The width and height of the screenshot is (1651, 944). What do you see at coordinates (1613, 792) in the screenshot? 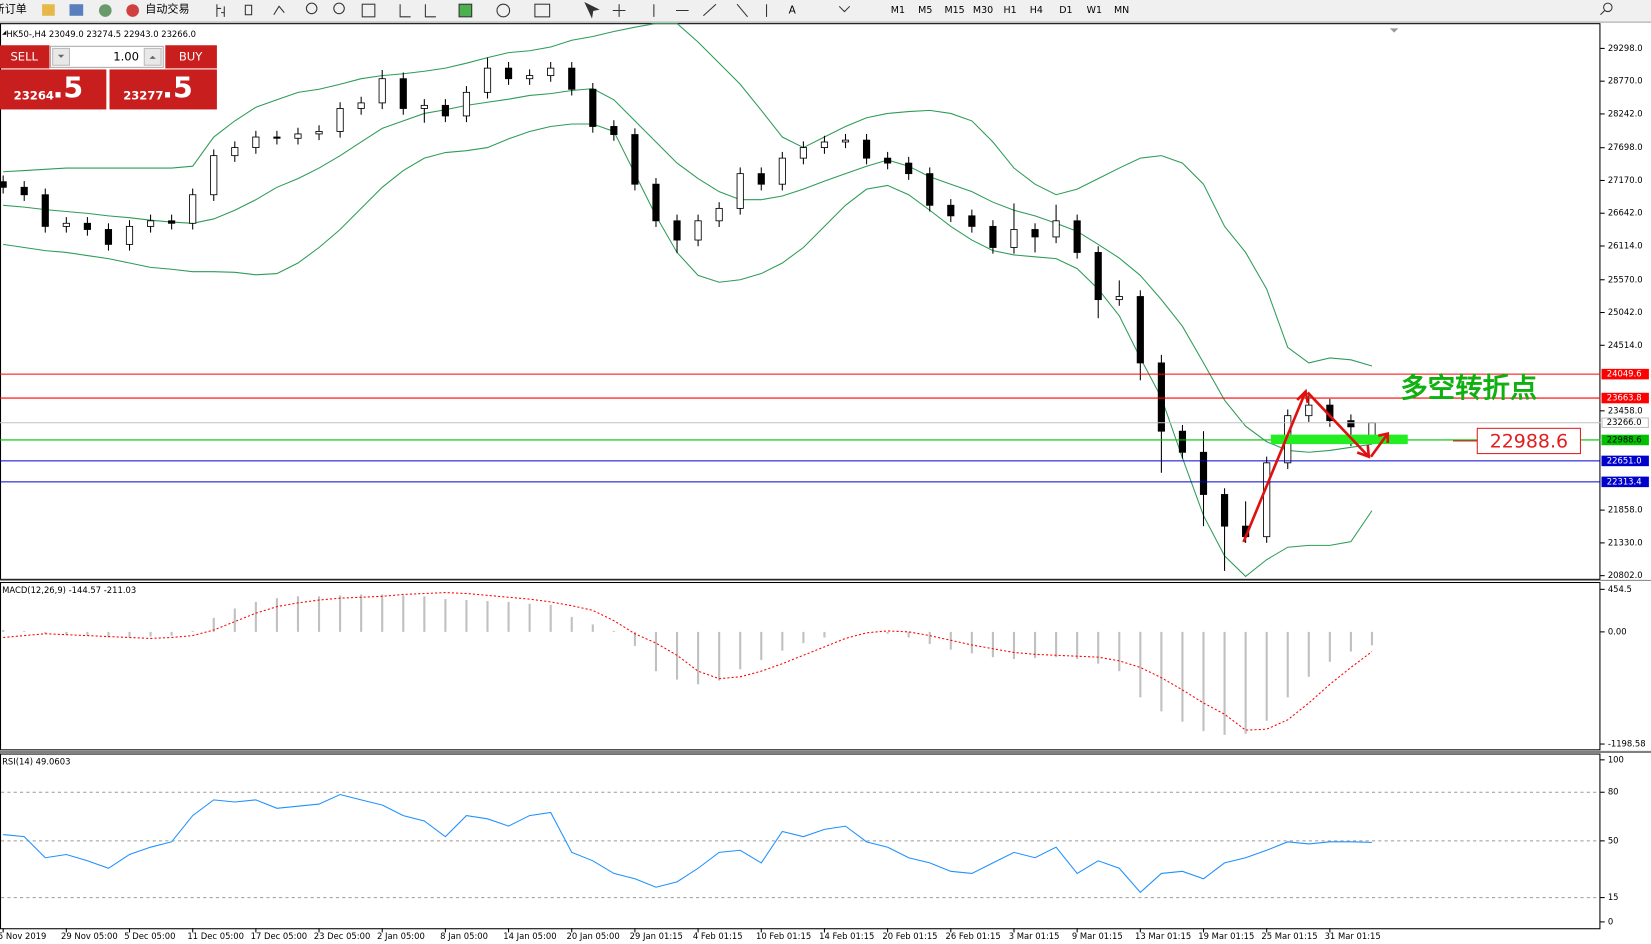
I see `y-tick-label: 80` at bounding box center [1613, 792].